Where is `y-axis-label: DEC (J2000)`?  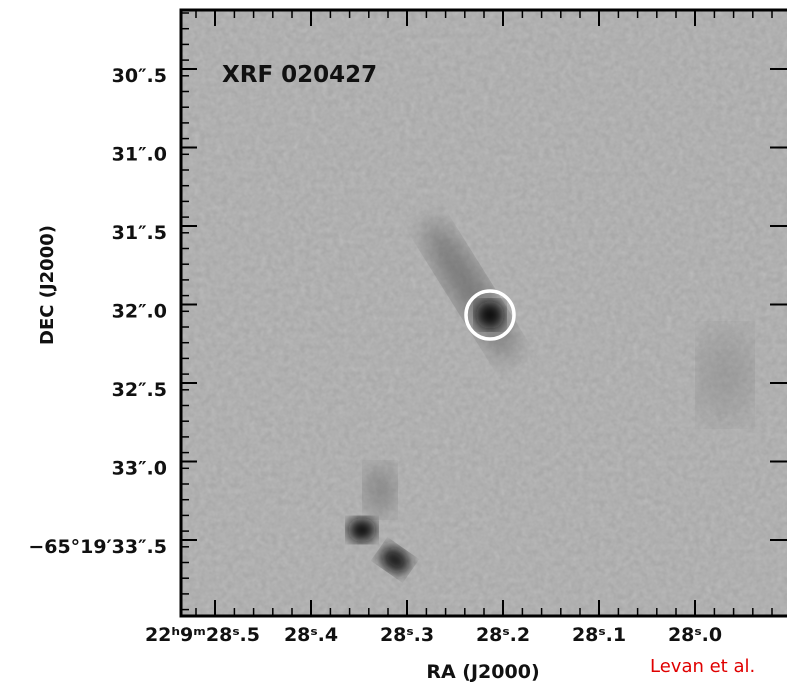
y-axis-label: DEC (J2000) is located at coordinates (47, 285).